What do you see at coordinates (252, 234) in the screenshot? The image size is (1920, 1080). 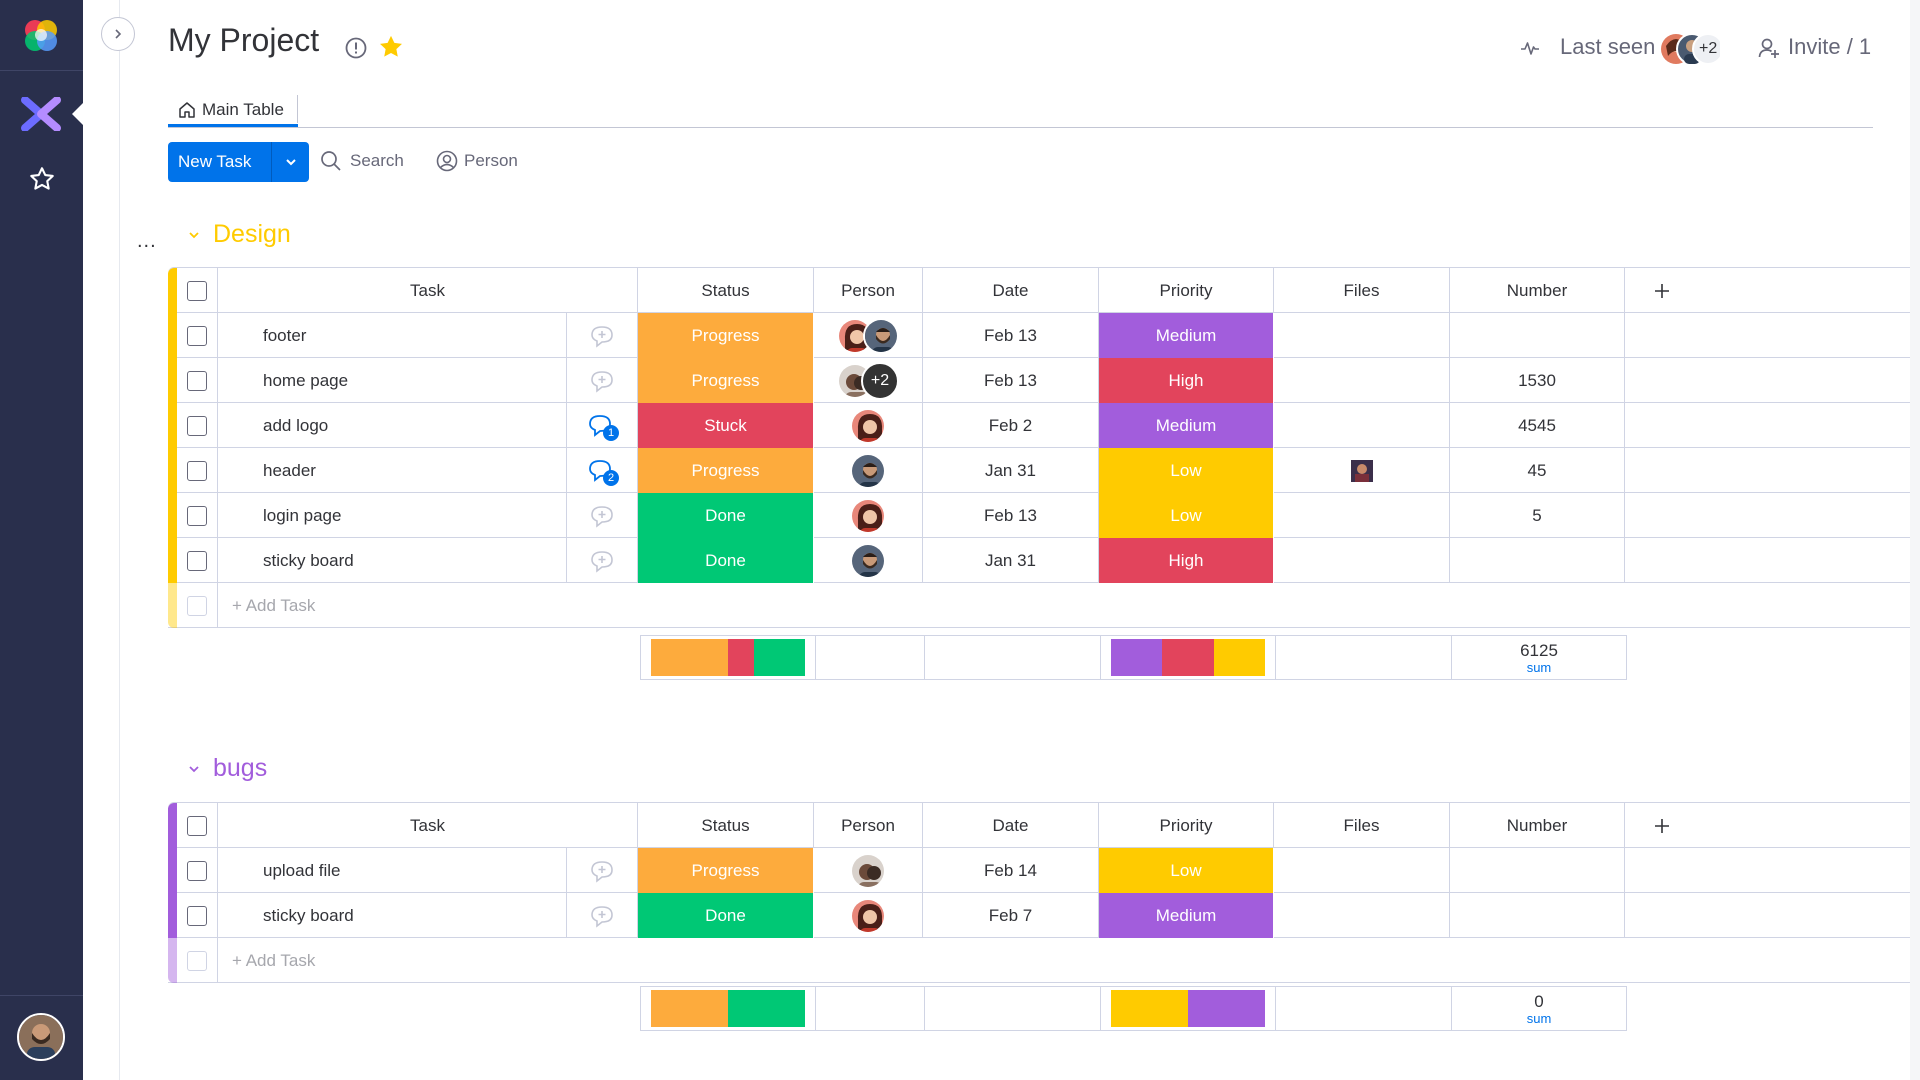 I see `group-title: Design` at bounding box center [252, 234].